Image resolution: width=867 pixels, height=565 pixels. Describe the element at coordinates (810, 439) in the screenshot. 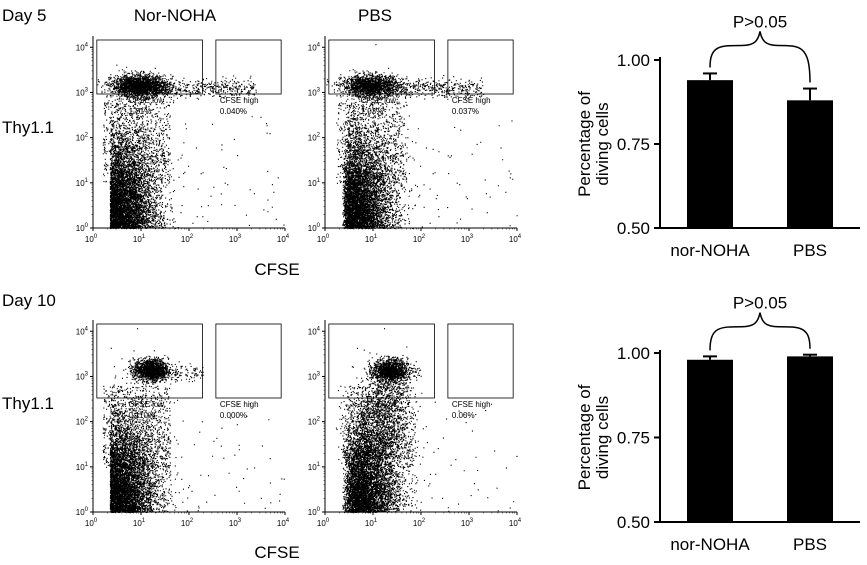

I see `bar-pbs` at that location.